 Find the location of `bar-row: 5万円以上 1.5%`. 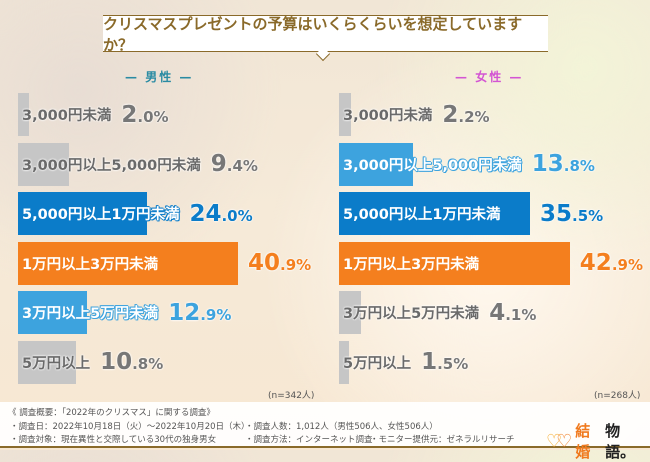

bar-row: 5万円以上 1.5% is located at coordinates (494, 362).